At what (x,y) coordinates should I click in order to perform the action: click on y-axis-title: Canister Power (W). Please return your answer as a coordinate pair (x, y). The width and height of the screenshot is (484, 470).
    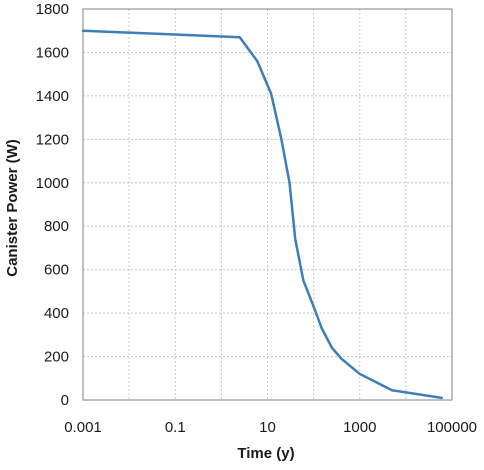
    Looking at the image, I should click on (12, 208).